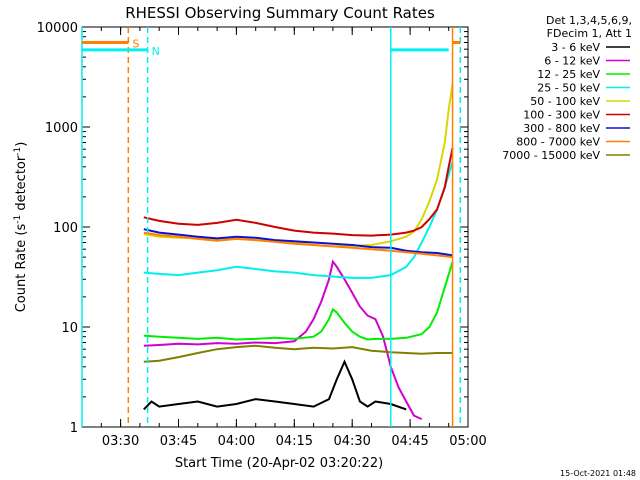 This screenshot has width=640, height=480. What do you see at coordinates (21, 144) in the screenshot?
I see `y-axis-label-end: )` at bounding box center [21, 144].